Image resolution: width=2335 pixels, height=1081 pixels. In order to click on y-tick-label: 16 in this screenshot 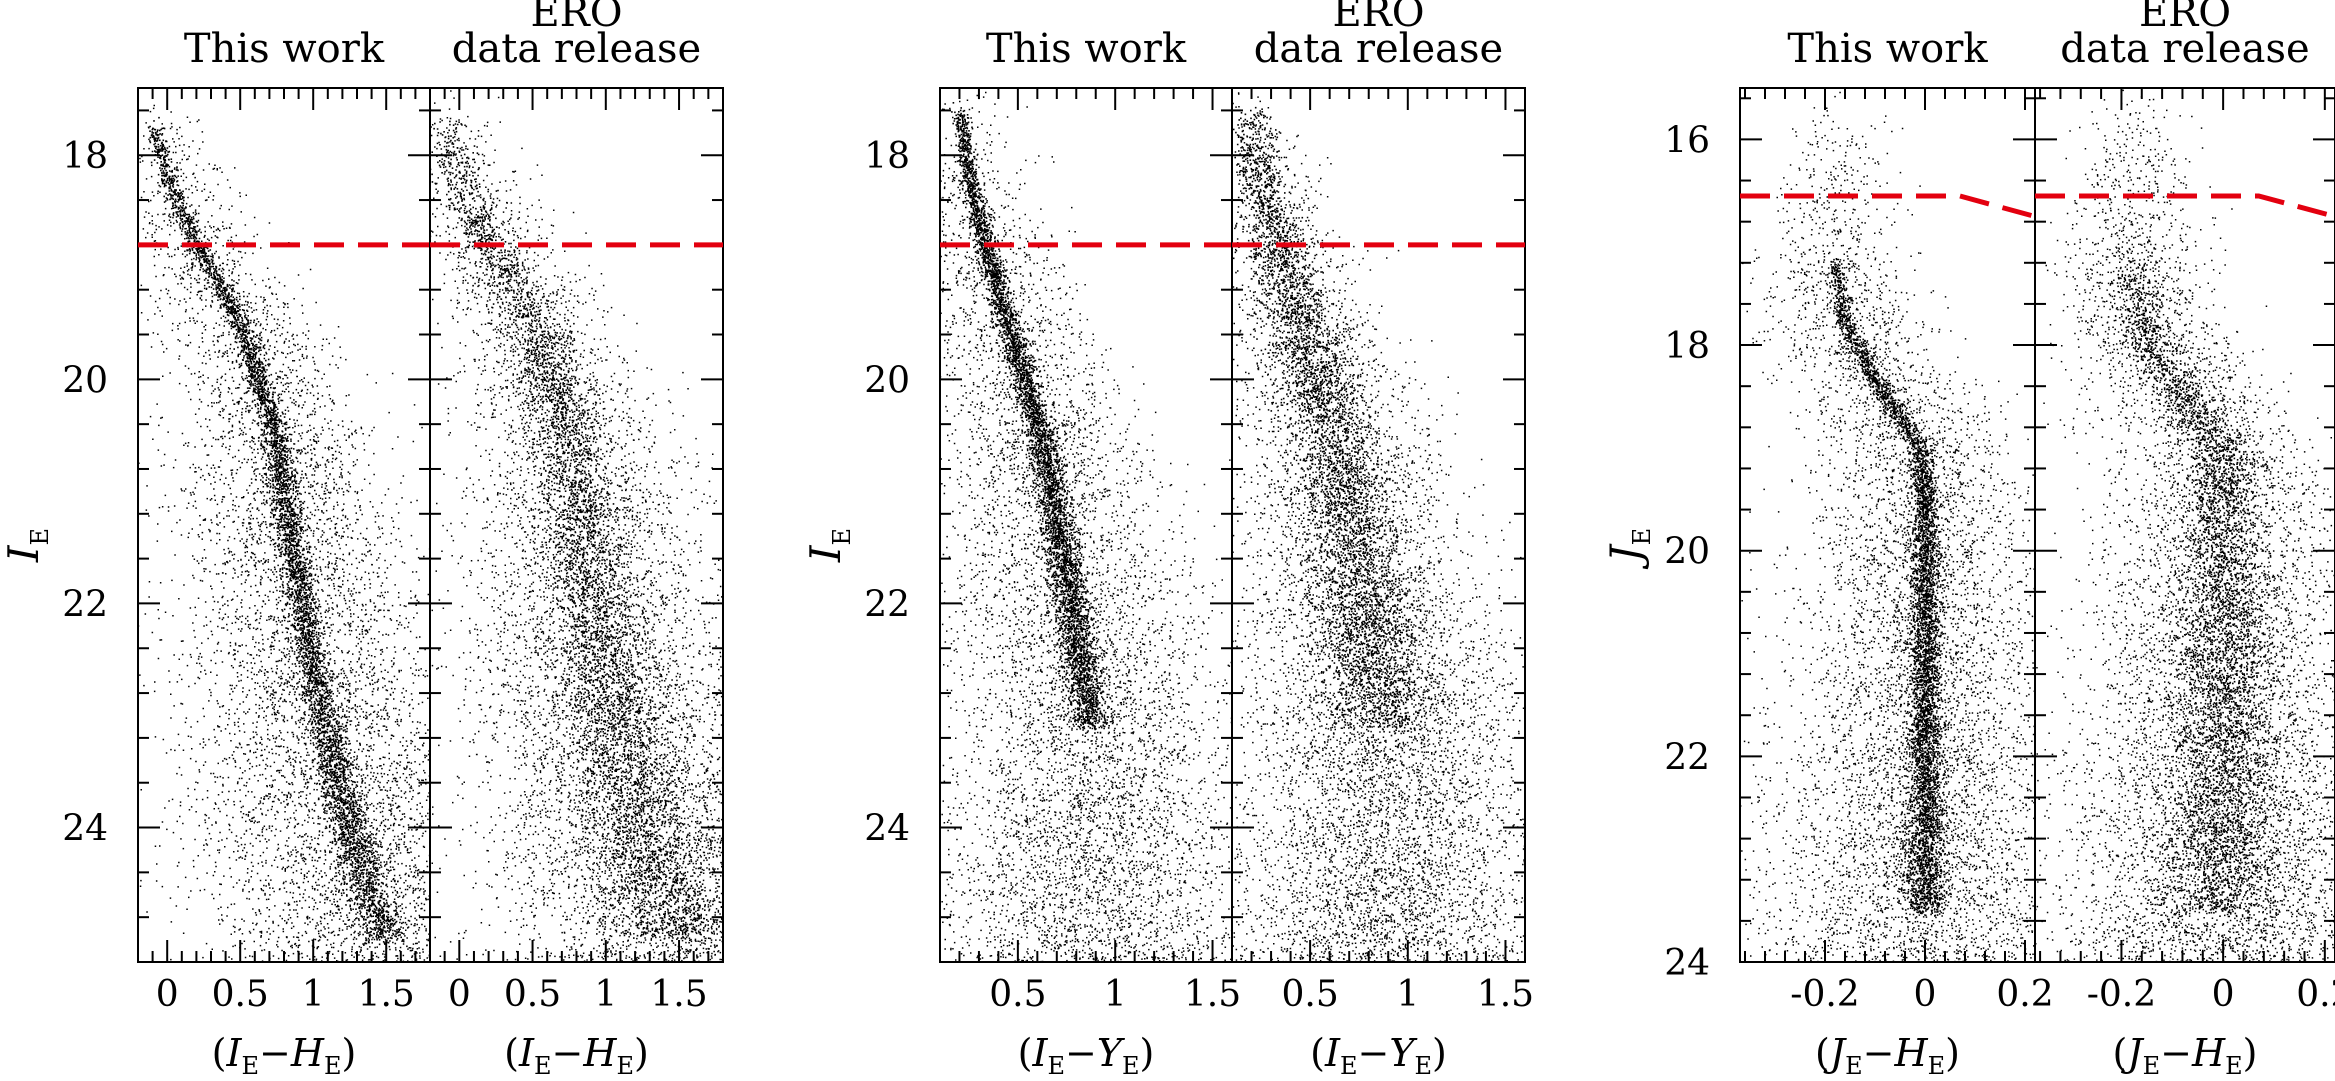, I will do `click(1687, 140)`.